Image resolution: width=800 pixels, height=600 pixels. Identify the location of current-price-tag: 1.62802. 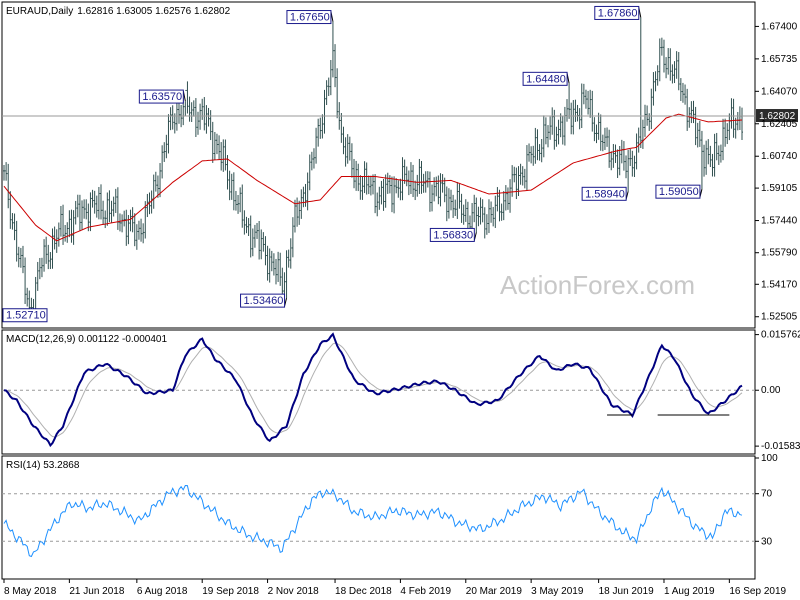
(777, 116).